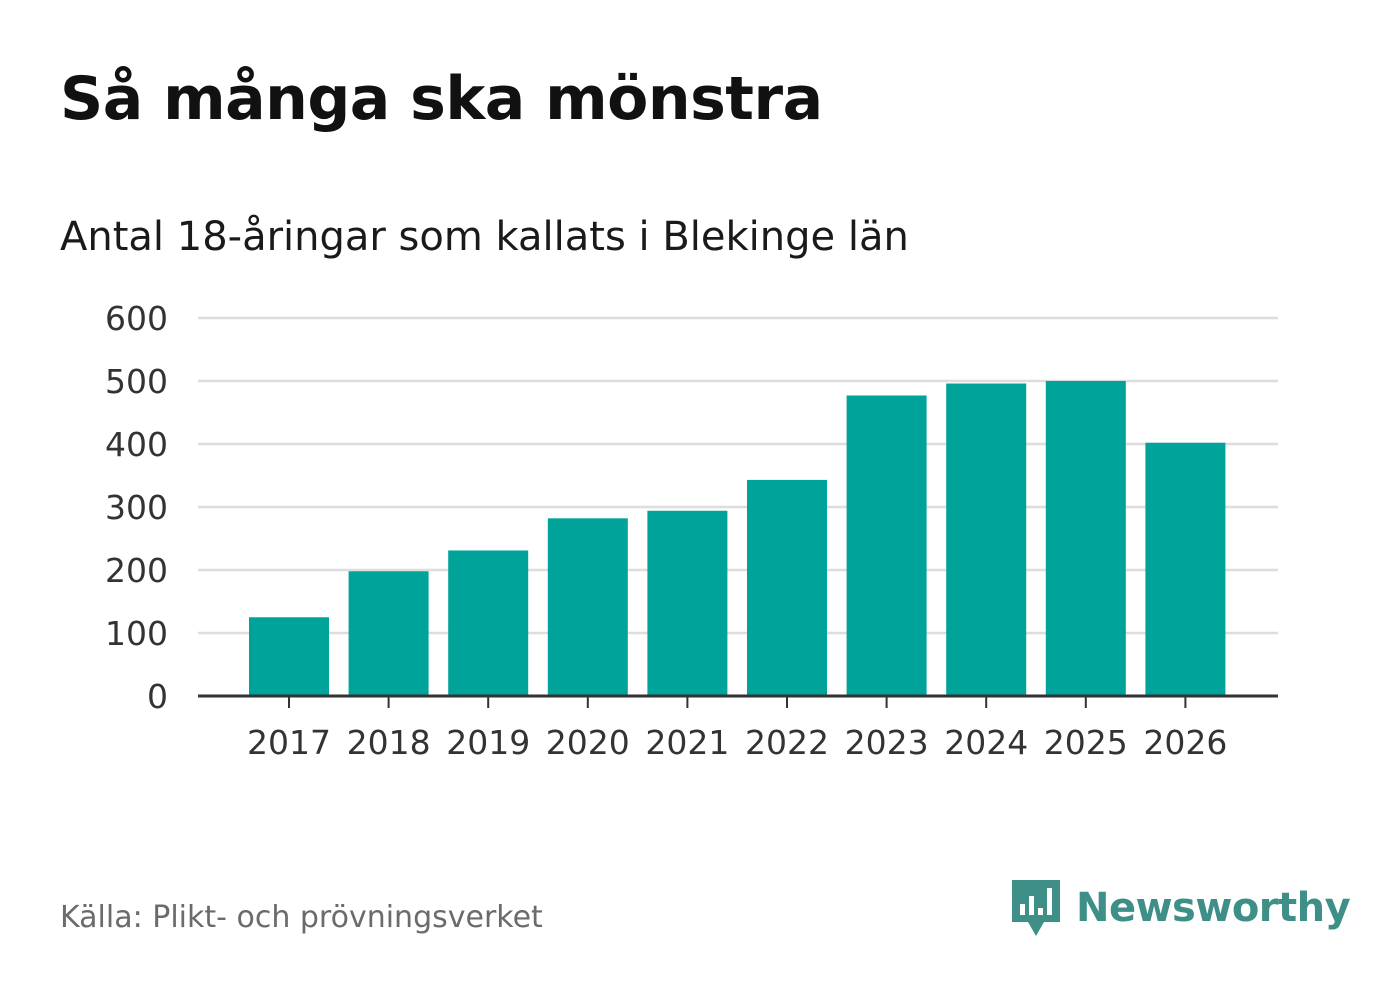  What do you see at coordinates (136, 633) in the screenshot?
I see `y-tick-label: 100` at bounding box center [136, 633].